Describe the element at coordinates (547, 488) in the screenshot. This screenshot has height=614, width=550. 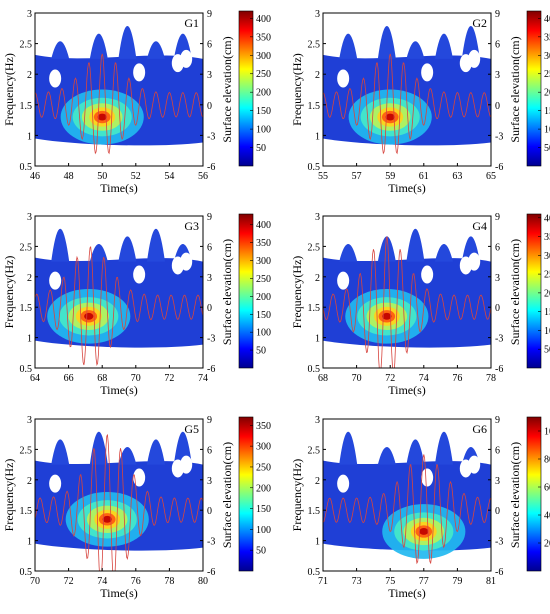
I see `colorbar-tick-label: 60` at that location.